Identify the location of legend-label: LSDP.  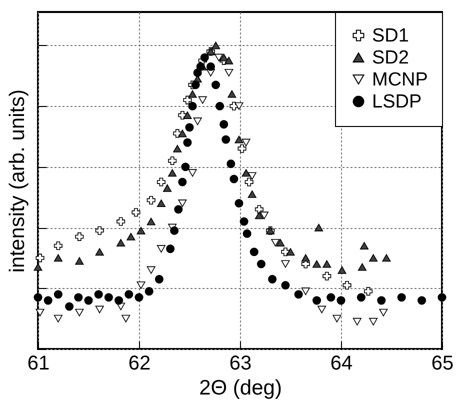
(397, 102).